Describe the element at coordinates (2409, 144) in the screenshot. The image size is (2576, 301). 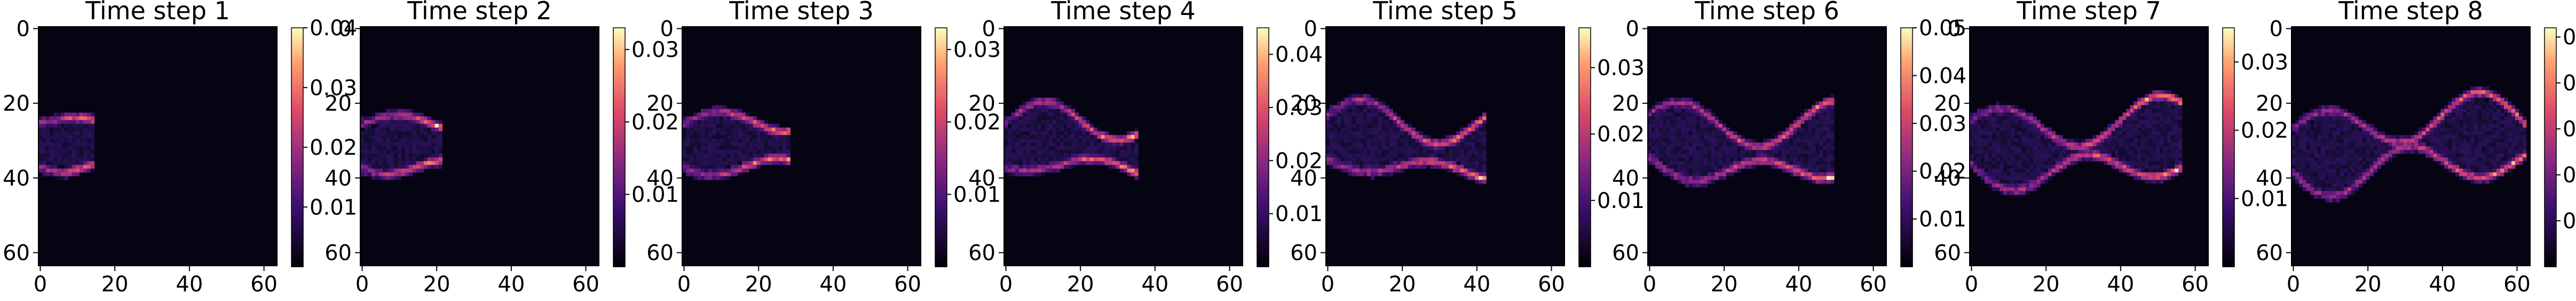
I see `heatmap-cells` at that location.